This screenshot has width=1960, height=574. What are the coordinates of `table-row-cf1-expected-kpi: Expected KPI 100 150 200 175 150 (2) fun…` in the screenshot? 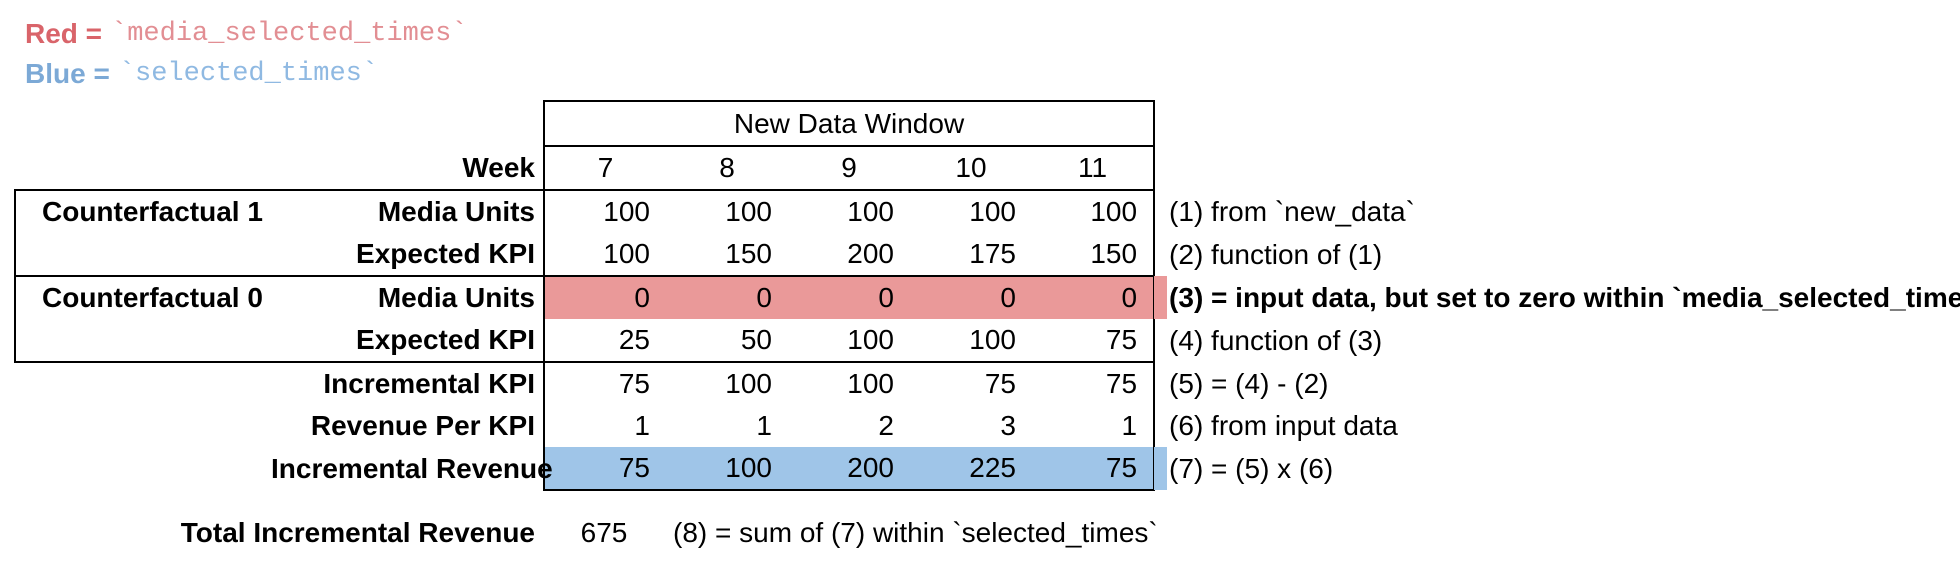 It's located at (979, 255).